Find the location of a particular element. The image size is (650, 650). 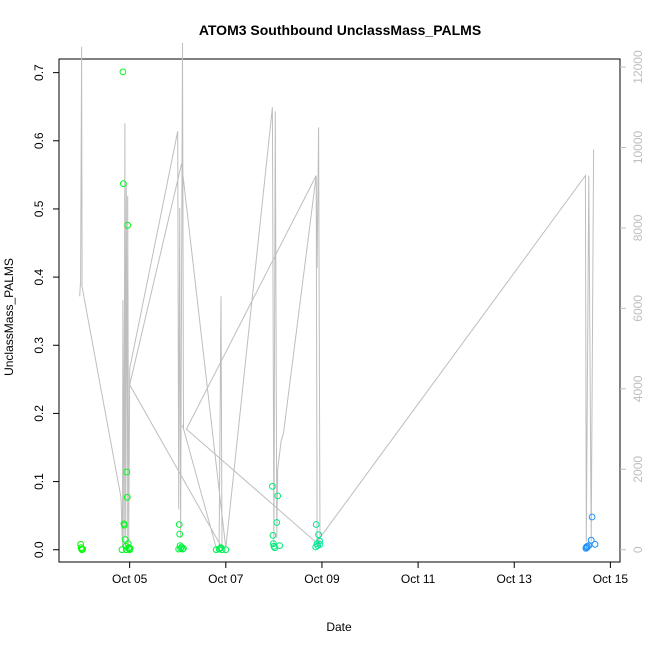

x-tick-label: Oct 15 is located at coordinates (611, 579).